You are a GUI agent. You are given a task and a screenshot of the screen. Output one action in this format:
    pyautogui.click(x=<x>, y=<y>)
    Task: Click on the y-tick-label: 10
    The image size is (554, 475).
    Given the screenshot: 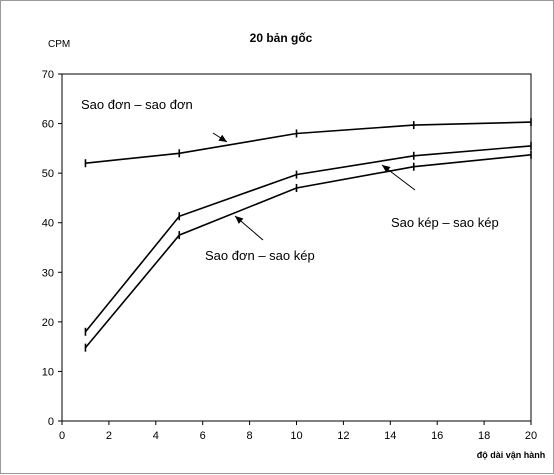 What is the action you would take?
    pyautogui.click(x=48, y=372)
    